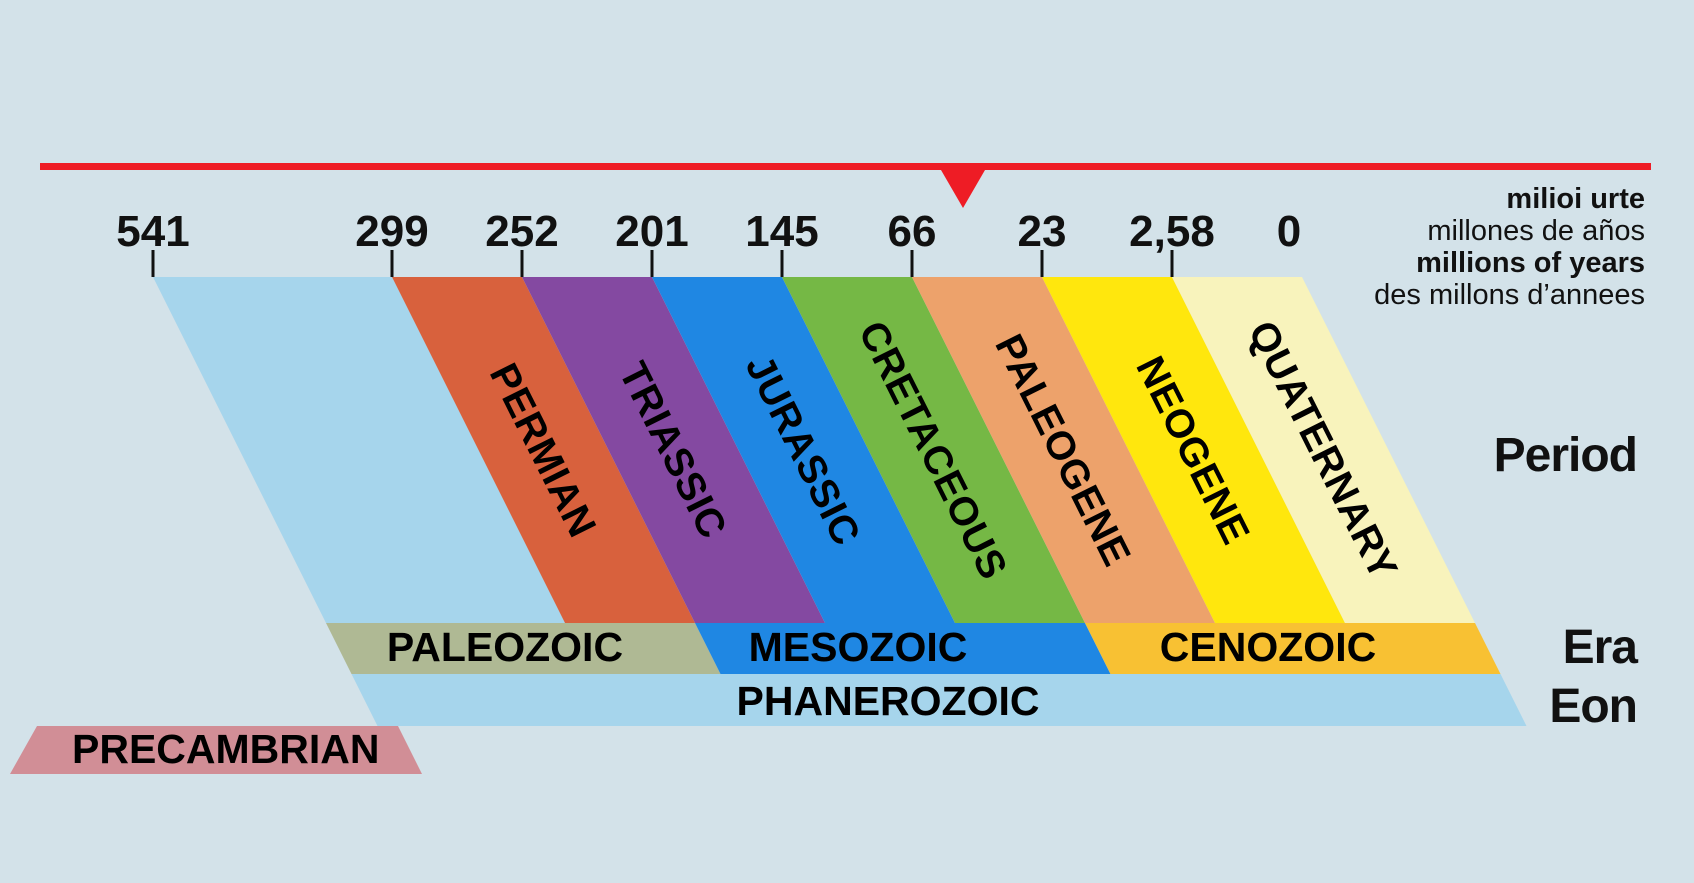 This screenshot has width=1694, height=883. What do you see at coordinates (1042, 231) in the screenshot?
I see `age-label-23: 23` at bounding box center [1042, 231].